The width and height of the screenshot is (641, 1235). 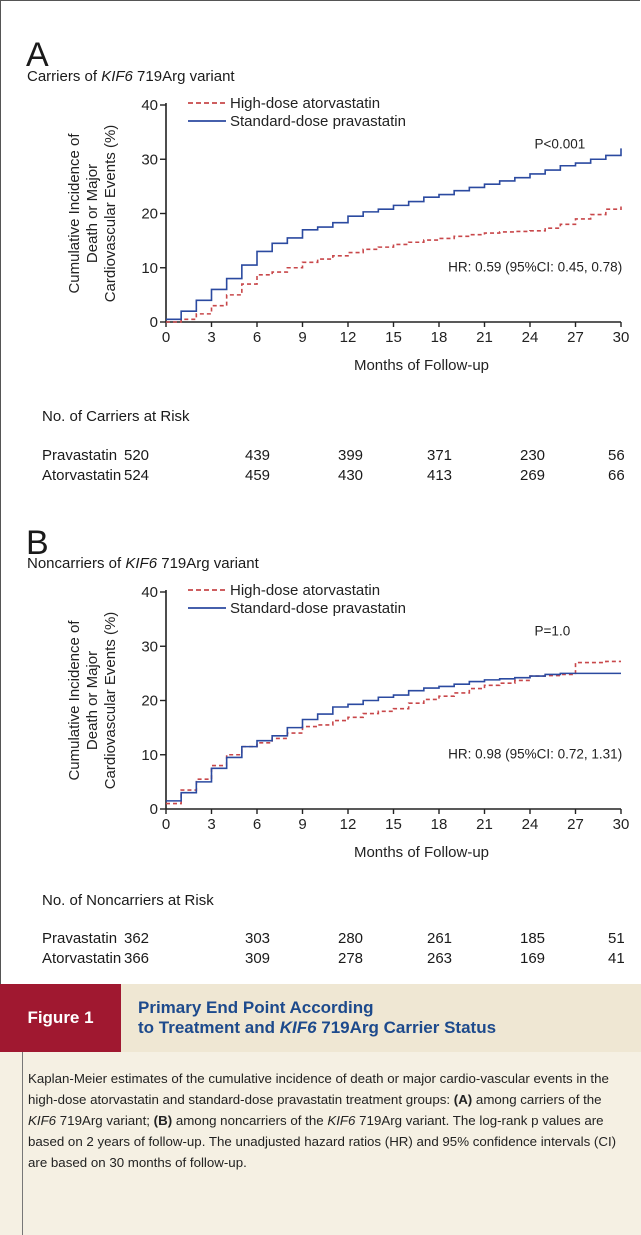 I want to click on panel-b-subtitle: Noncarriers of KIF6 719Arg variant, so click(x=143, y=563).